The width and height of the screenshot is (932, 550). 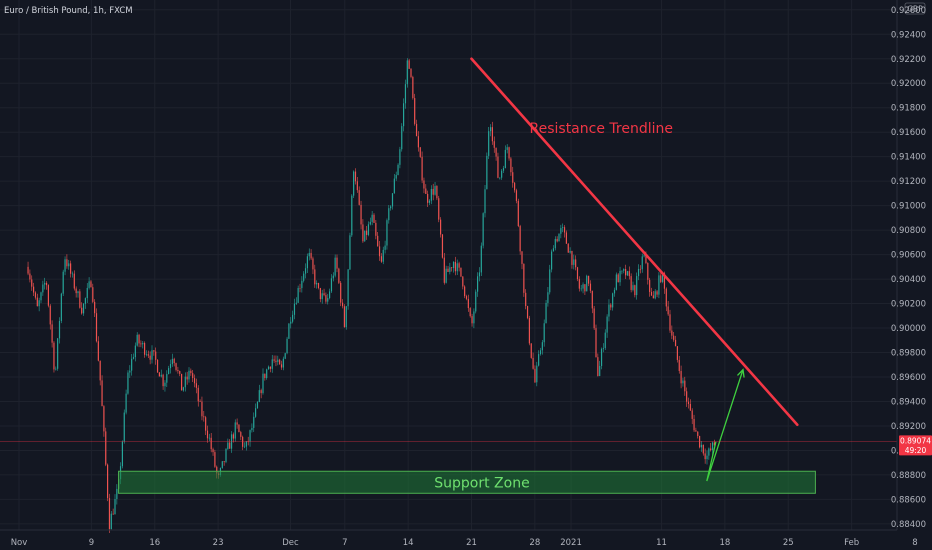 I want to click on current-price-tag, so click(x=915, y=445).